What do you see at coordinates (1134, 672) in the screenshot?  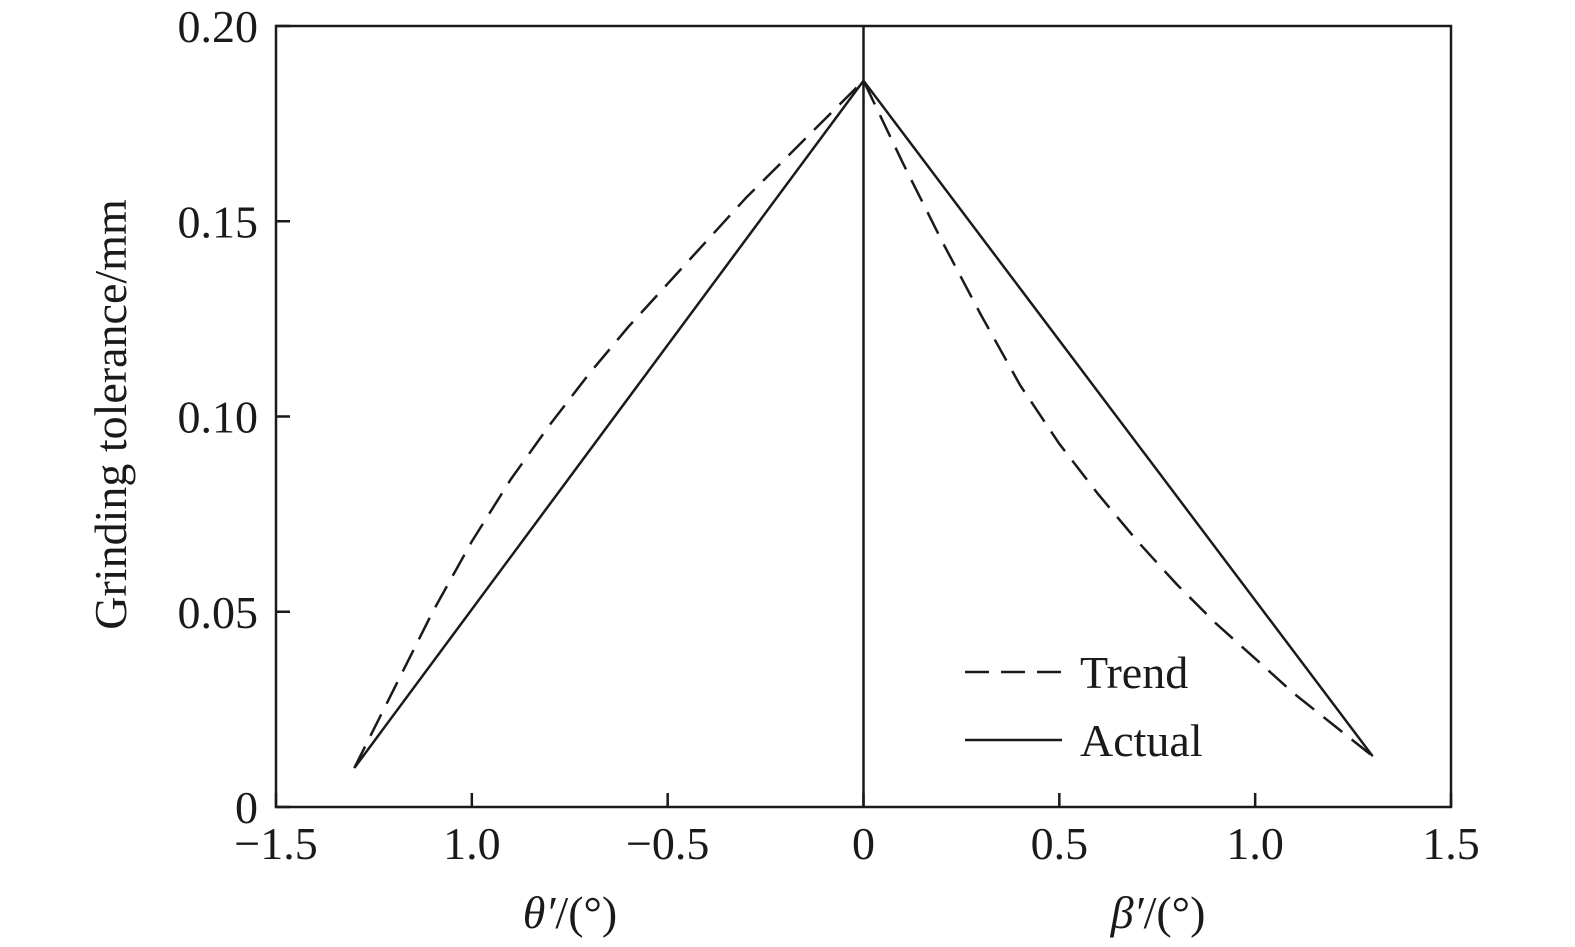 I see `legend-label-trend: Trend` at bounding box center [1134, 672].